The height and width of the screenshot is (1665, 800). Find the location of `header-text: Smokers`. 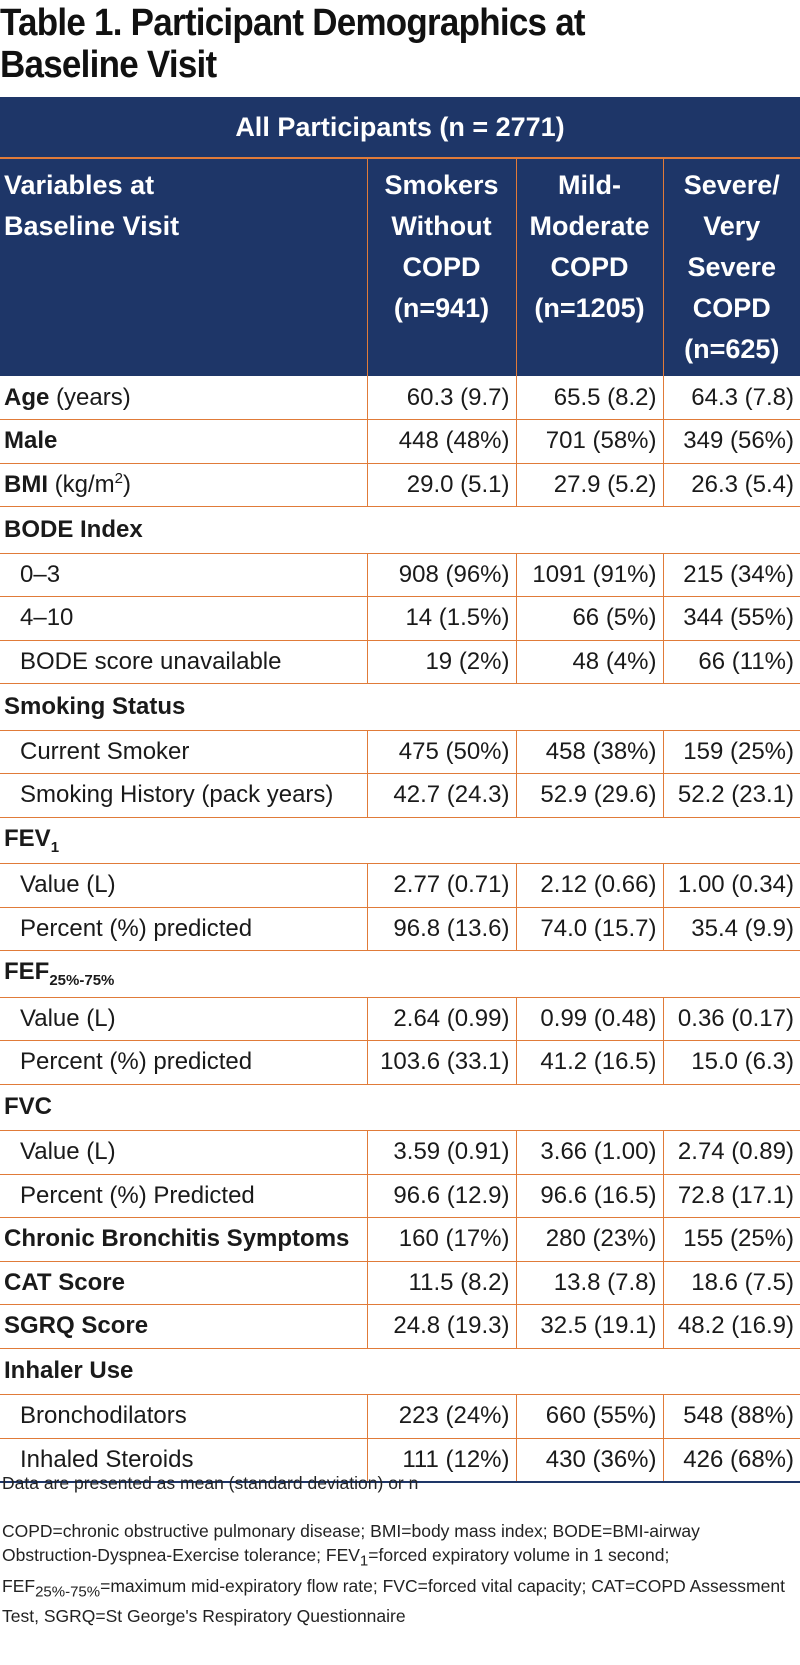

header-text: Smokers is located at coordinates (441, 185).